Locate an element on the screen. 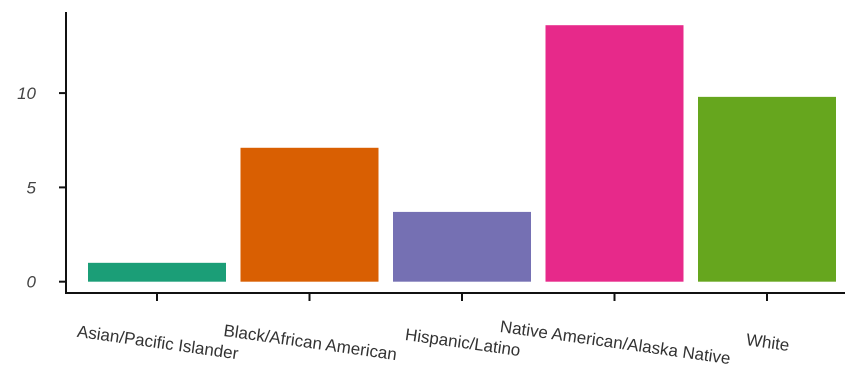 The image size is (861, 392). y-ticks-group: 0 5 10 is located at coordinates (41, 188).